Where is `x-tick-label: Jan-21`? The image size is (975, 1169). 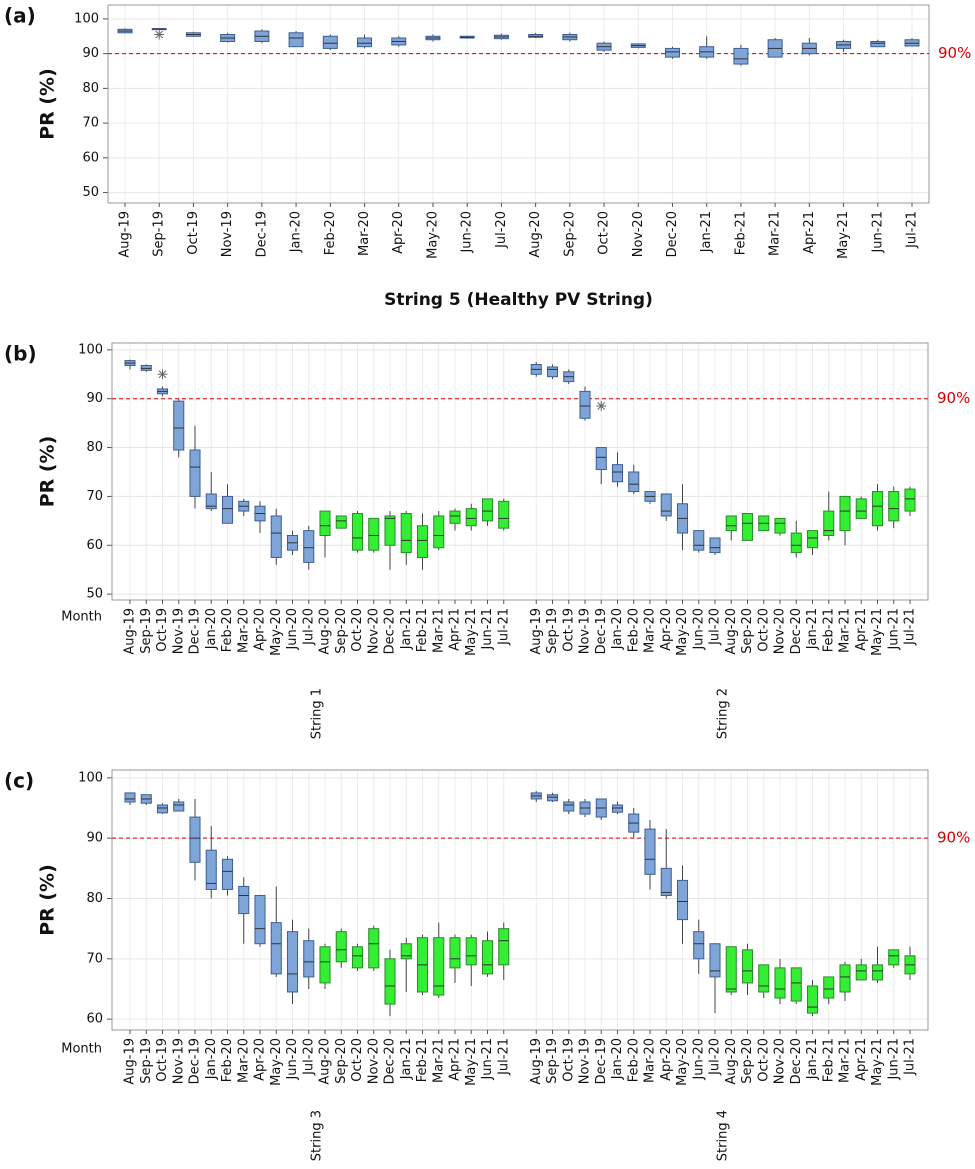 x-tick-label: Jan-21 is located at coordinates (812, 1059).